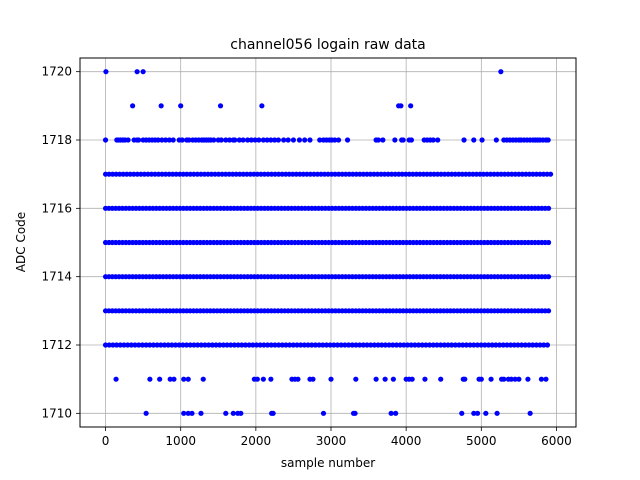 The height and width of the screenshot is (480, 640). What do you see at coordinates (56, 345) in the screenshot?
I see `y-tick-label: 1712` at bounding box center [56, 345].